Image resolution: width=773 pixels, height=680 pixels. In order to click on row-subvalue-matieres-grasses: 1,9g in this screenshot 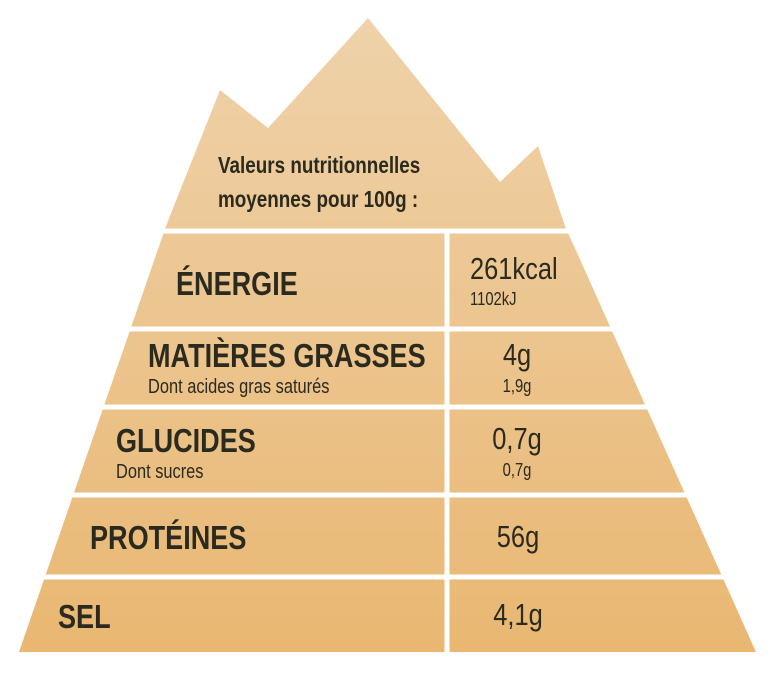, I will do `click(517, 386)`.